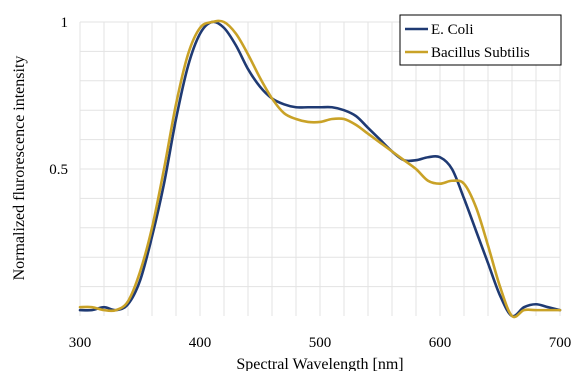 This screenshot has width=577, height=376. I want to click on legend-box, so click(480, 40).